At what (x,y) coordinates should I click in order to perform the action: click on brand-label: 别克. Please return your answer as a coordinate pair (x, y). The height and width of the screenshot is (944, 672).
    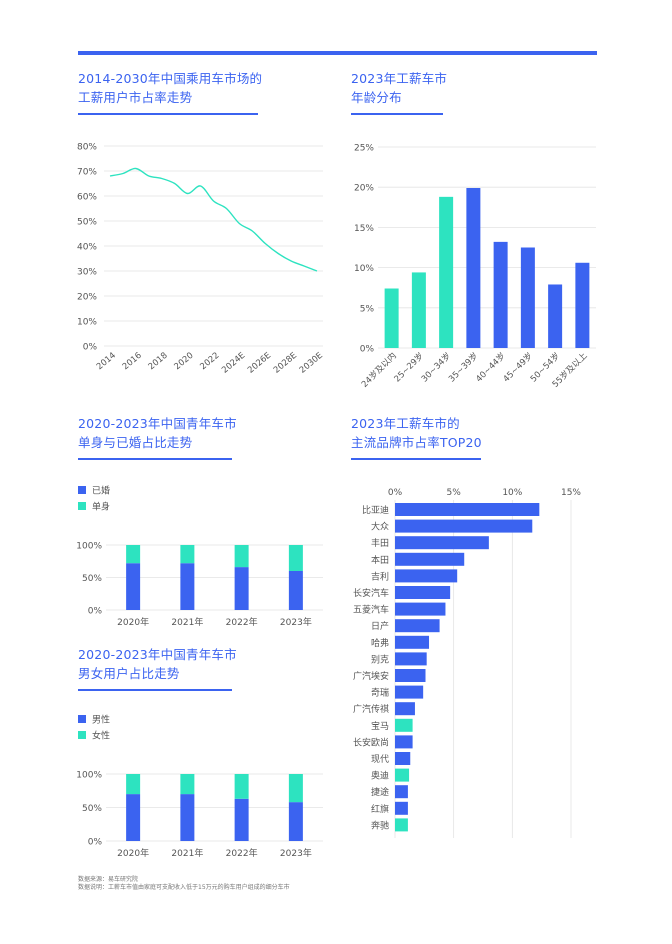
    Looking at the image, I should click on (380, 659).